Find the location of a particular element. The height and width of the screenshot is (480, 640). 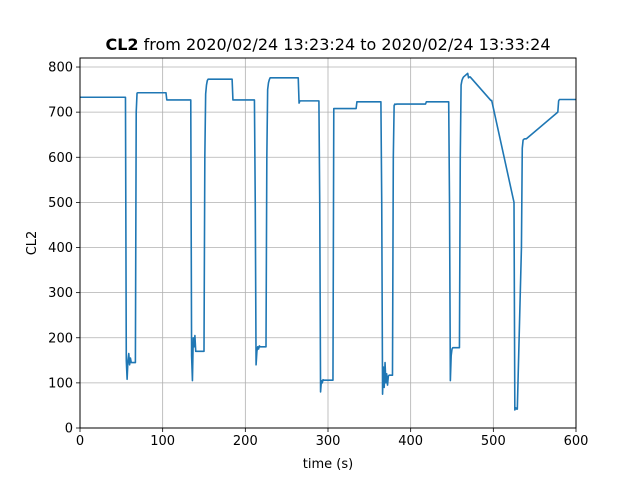

x-axis-ticks: 0 100 200 300 400 500 600 is located at coordinates (332, 438).